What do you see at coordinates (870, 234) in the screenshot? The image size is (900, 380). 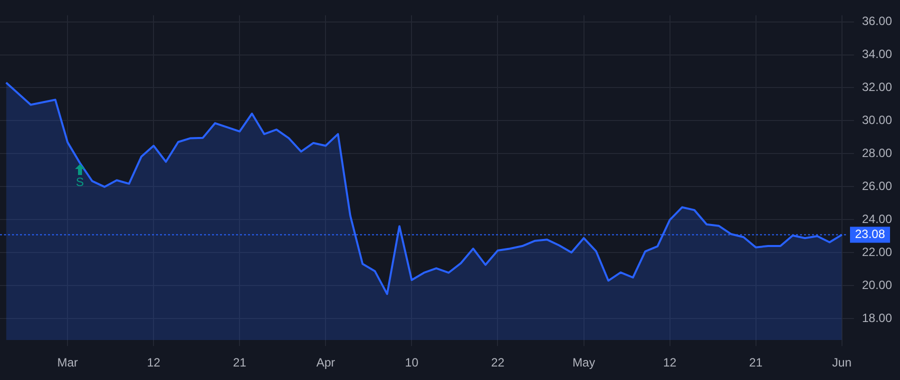 I see `ref-line-label: 23.08` at bounding box center [870, 234].